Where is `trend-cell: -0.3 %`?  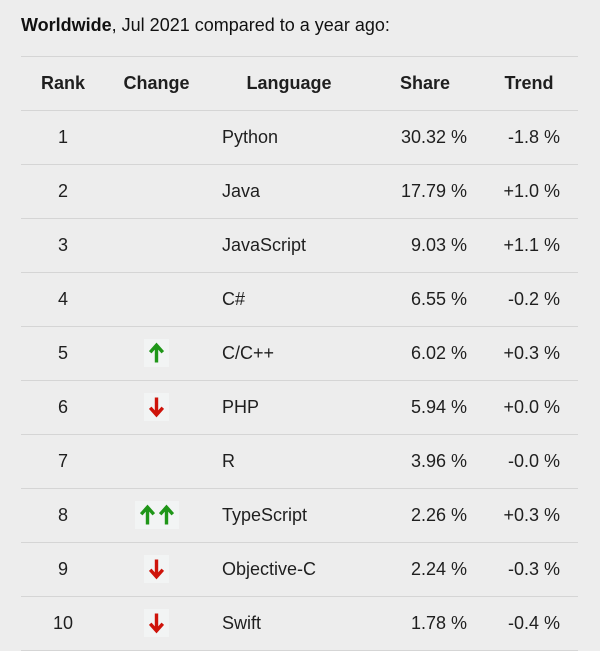 trend-cell: -0.3 % is located at coordinates (529, 569).